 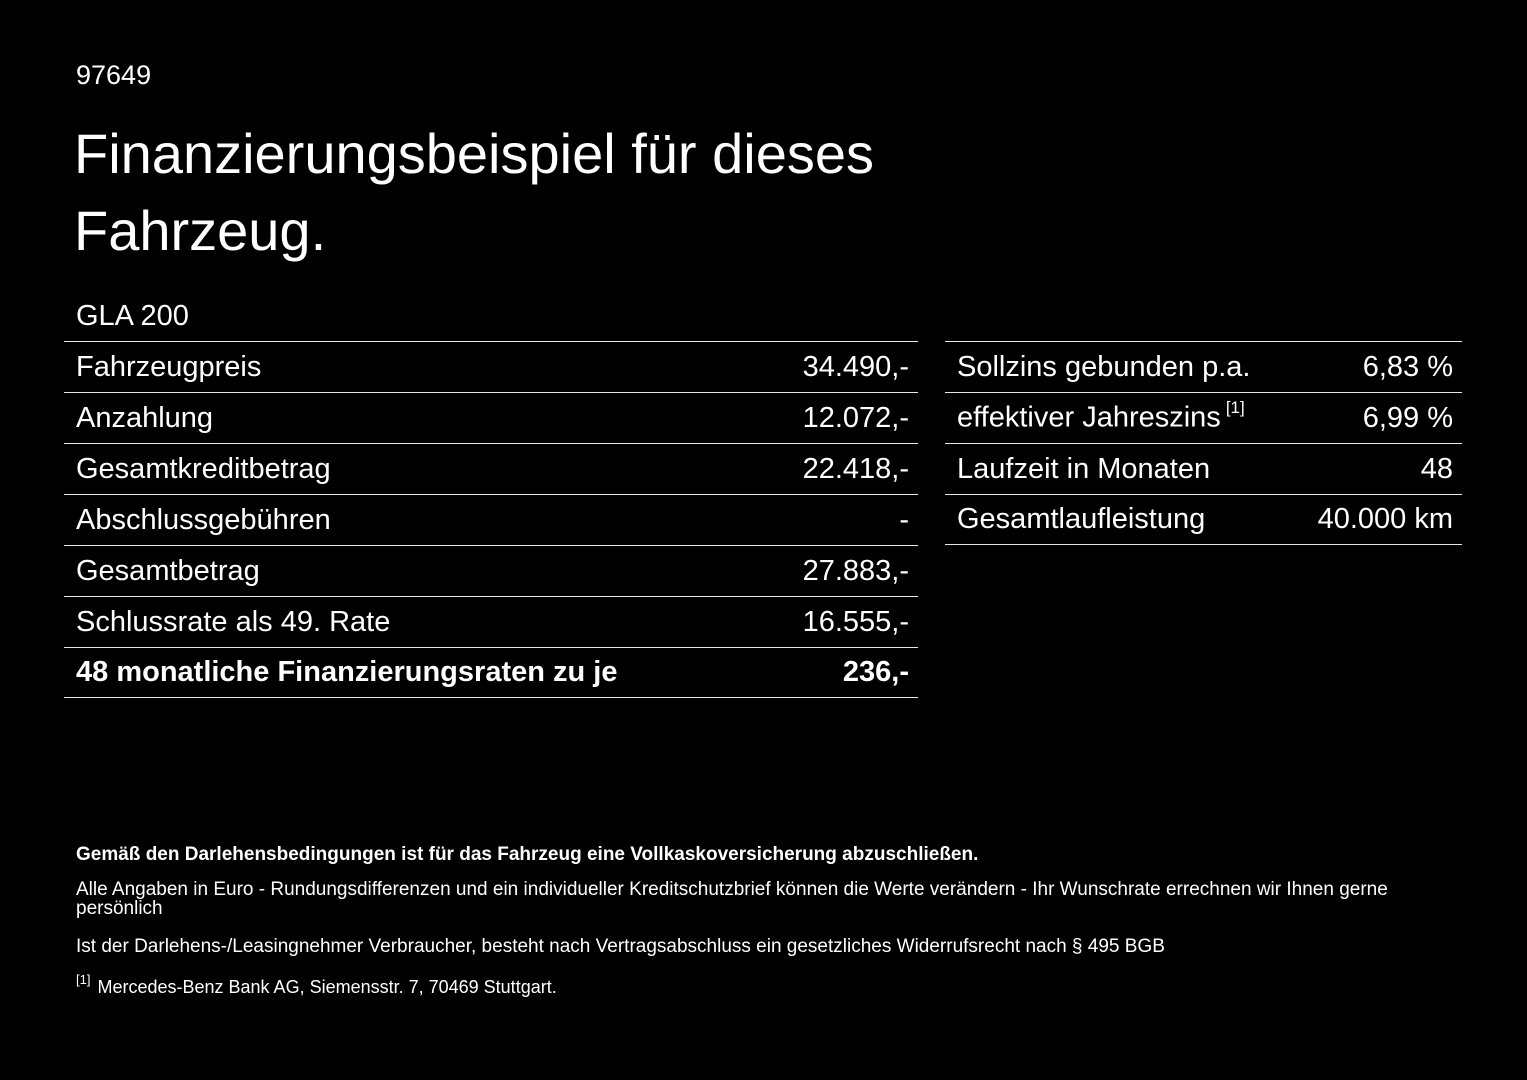 What do you see at coordinates (83, 979) in the screenshot?
I see `footnote-marker: [1]` at bounding box center [83, 979].